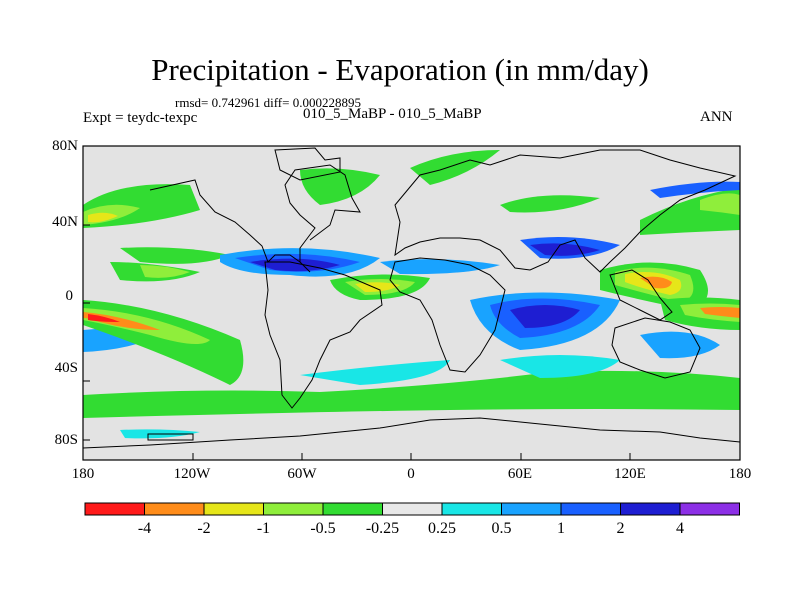 This screenshot has height=600, width=800. Describe the element at coordinates (69, 296) in the screenshot. I see `lat-tick-0: 0` at that location.